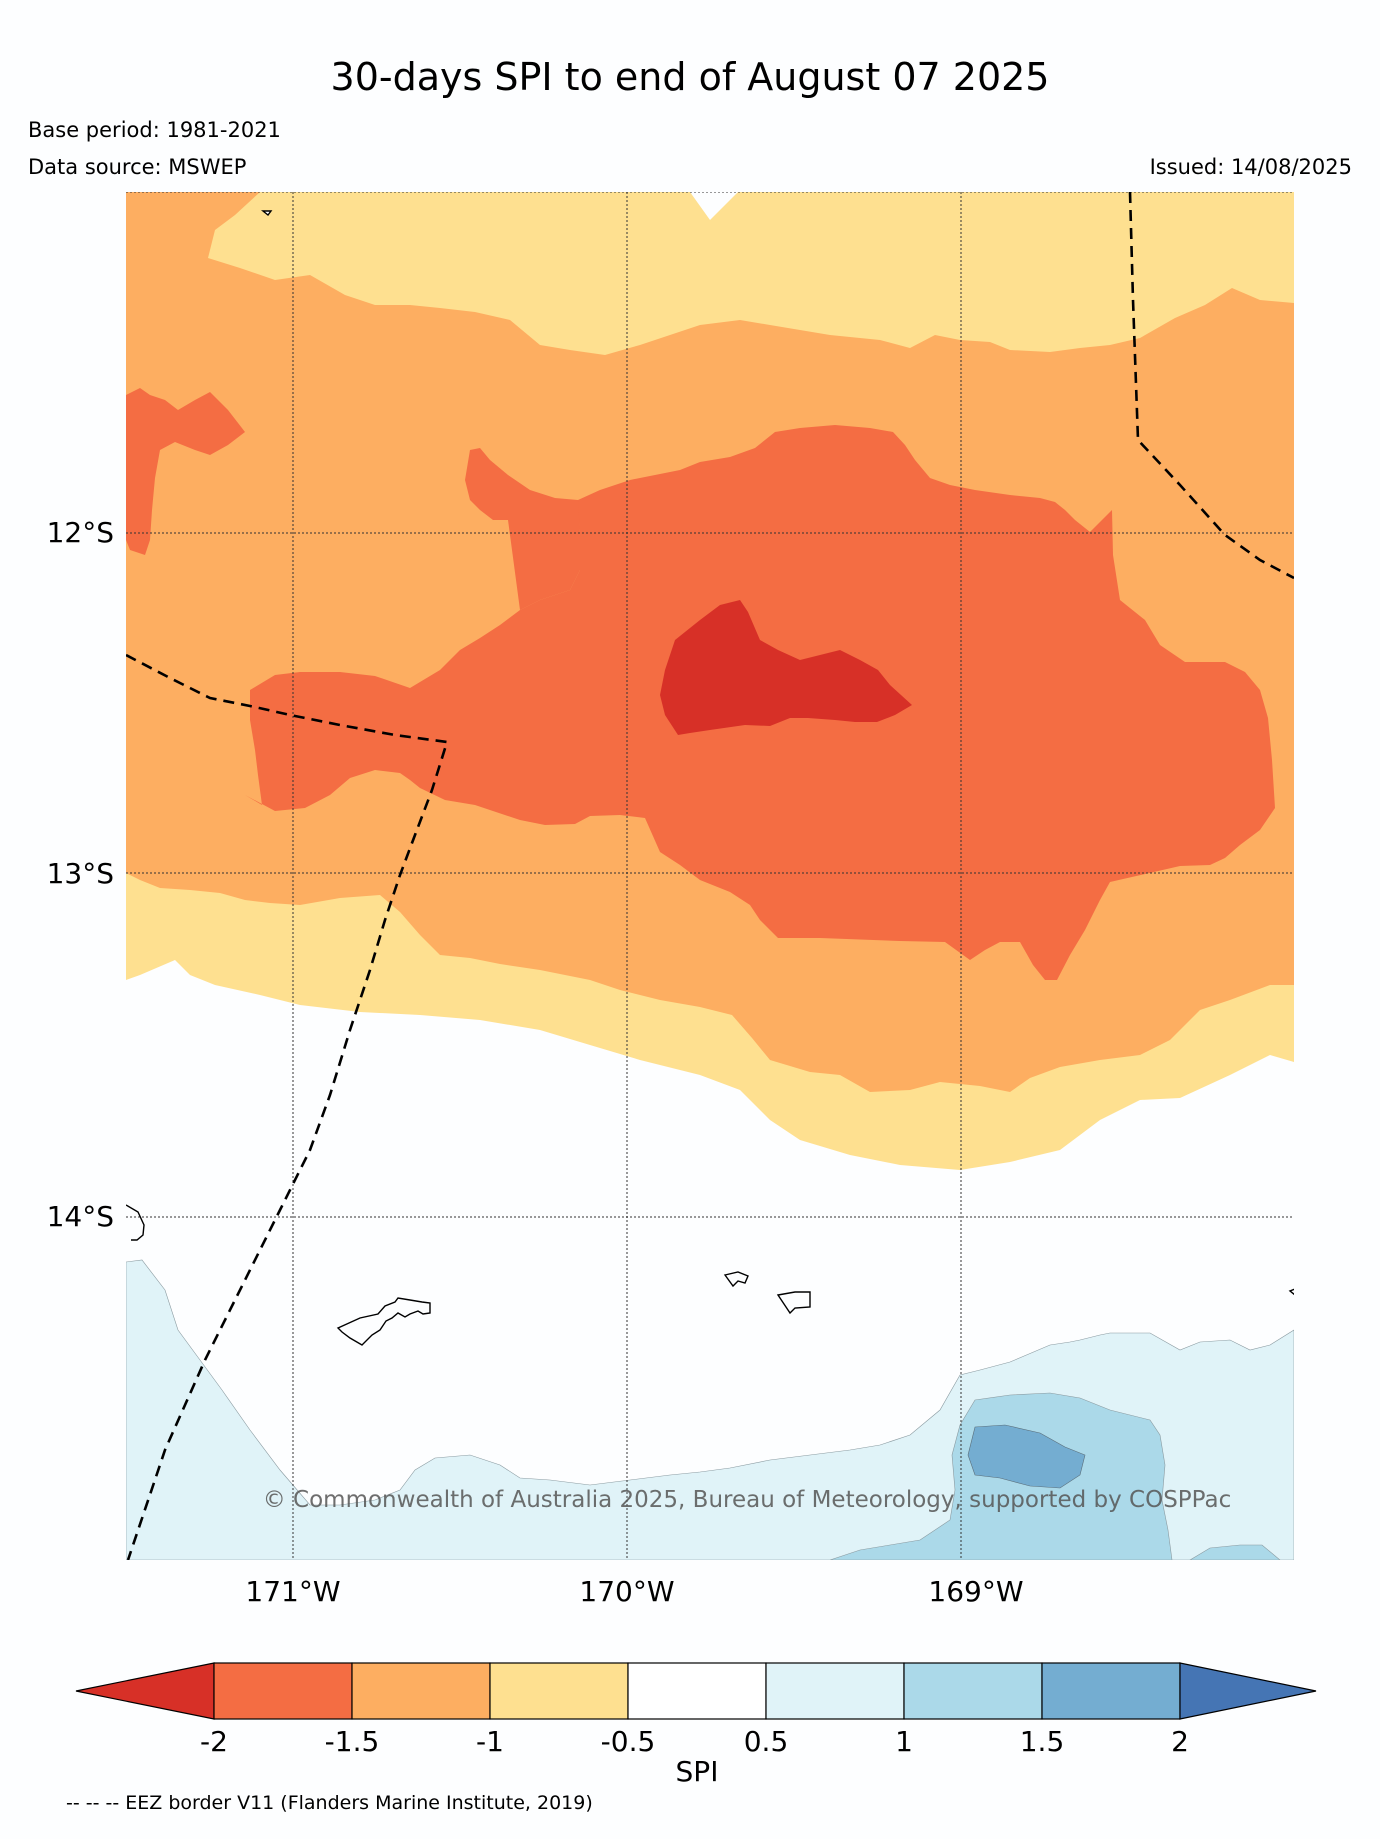  I want to click on colorbar-tick: -0.5, so click(628, 1741).